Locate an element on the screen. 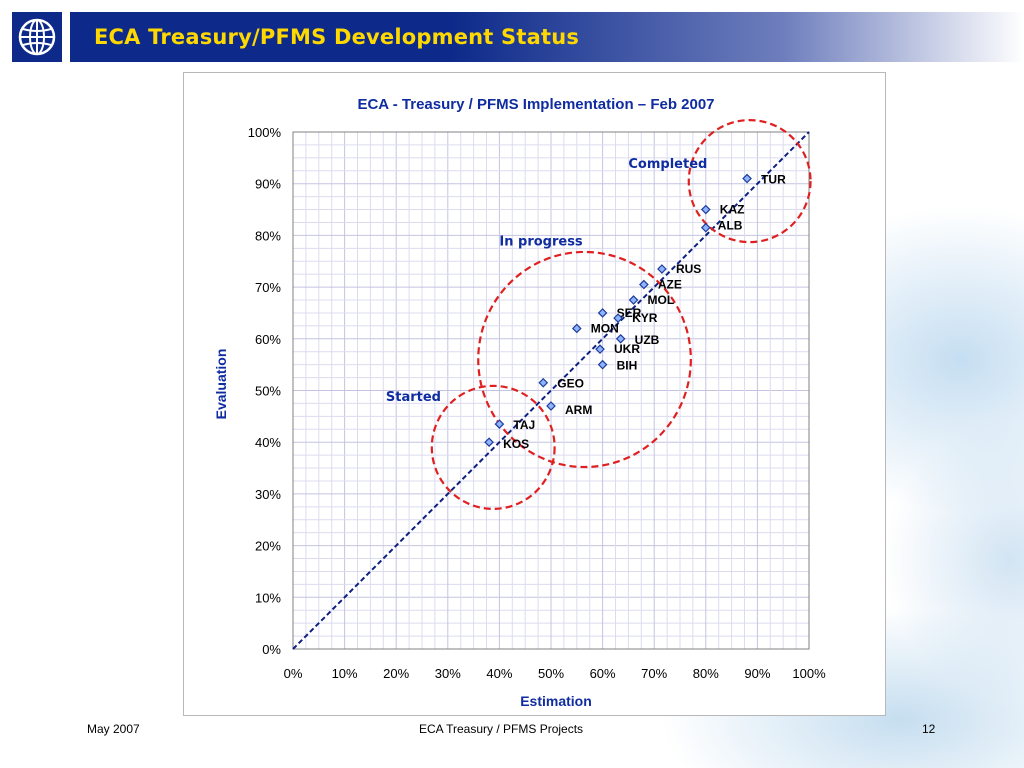 This screenshot has width=1024, height=768. footer-title: ECA Treasury / PFMS Projects is located at coordinates (501, 729).